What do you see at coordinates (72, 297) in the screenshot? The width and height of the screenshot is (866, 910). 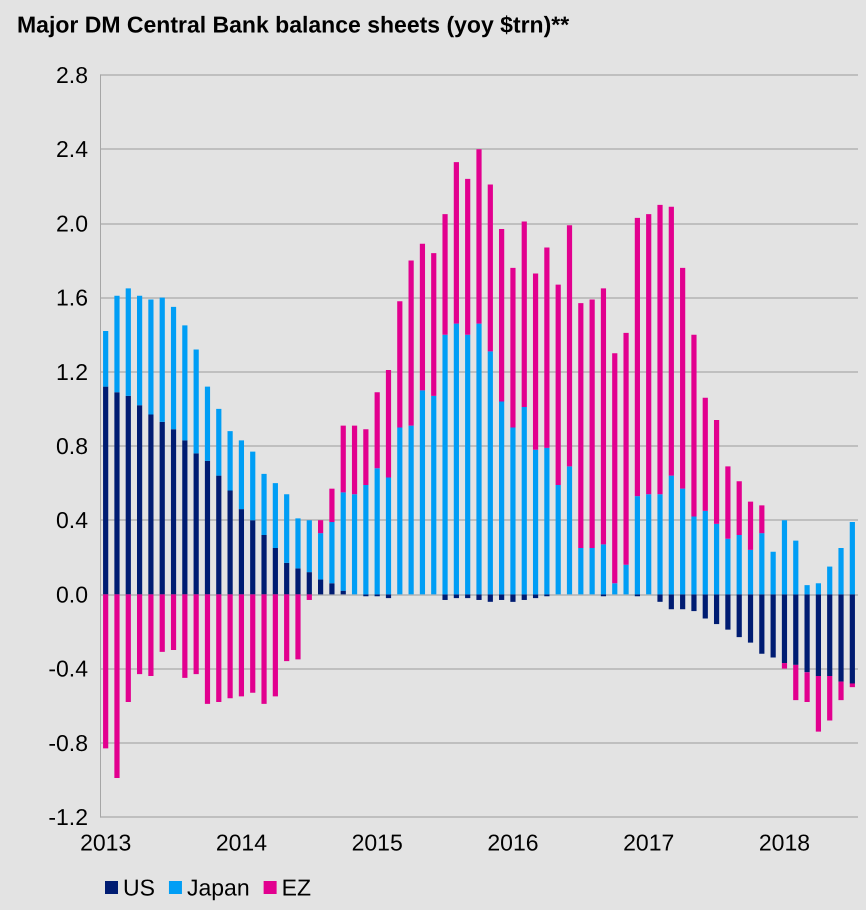 I see `y-tick-label: 1.6` at bounding box center [72, 297].